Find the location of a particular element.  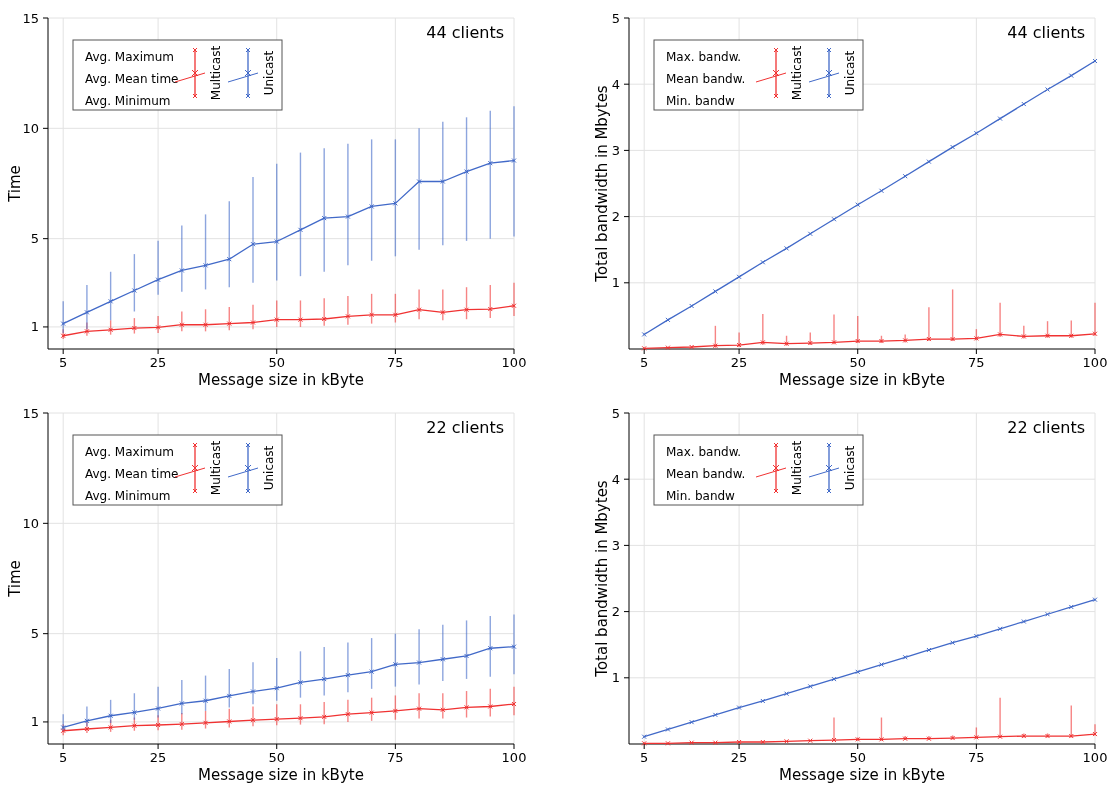

x-axis-title: Message size in kByte is located at coordinates (862, 380).